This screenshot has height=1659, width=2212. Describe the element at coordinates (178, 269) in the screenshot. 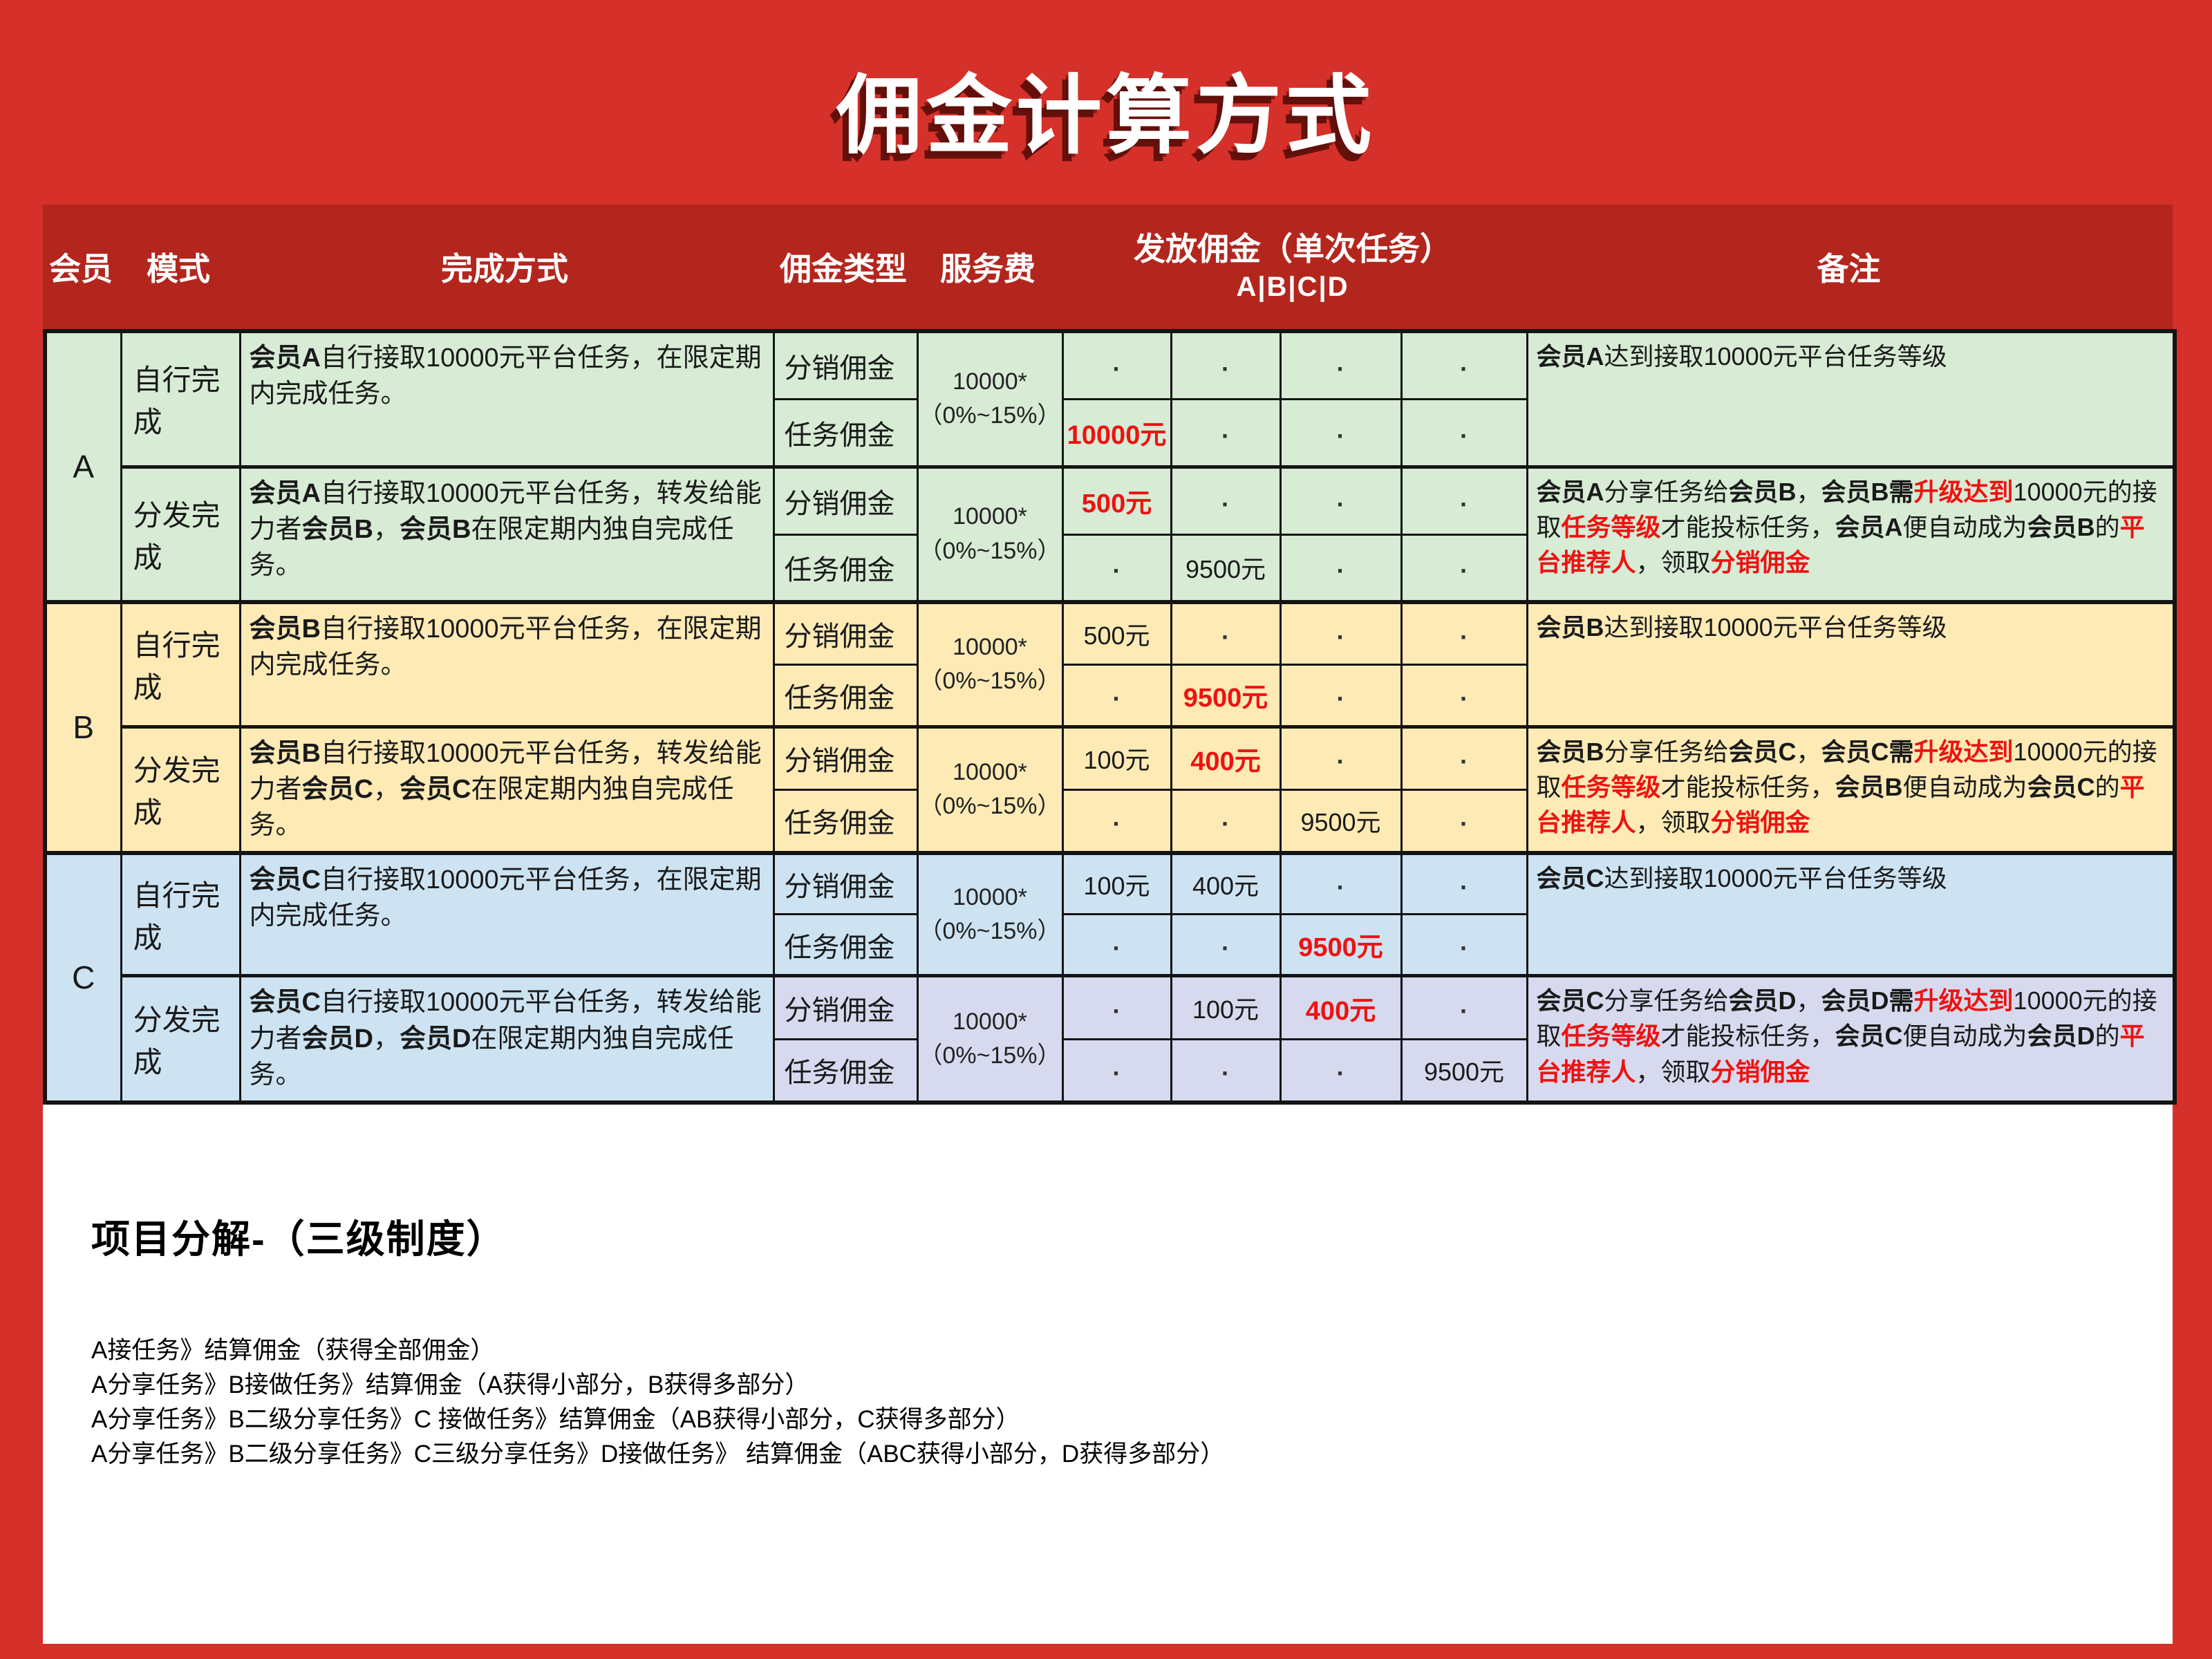

I see `header-mode: 模式` at that location.